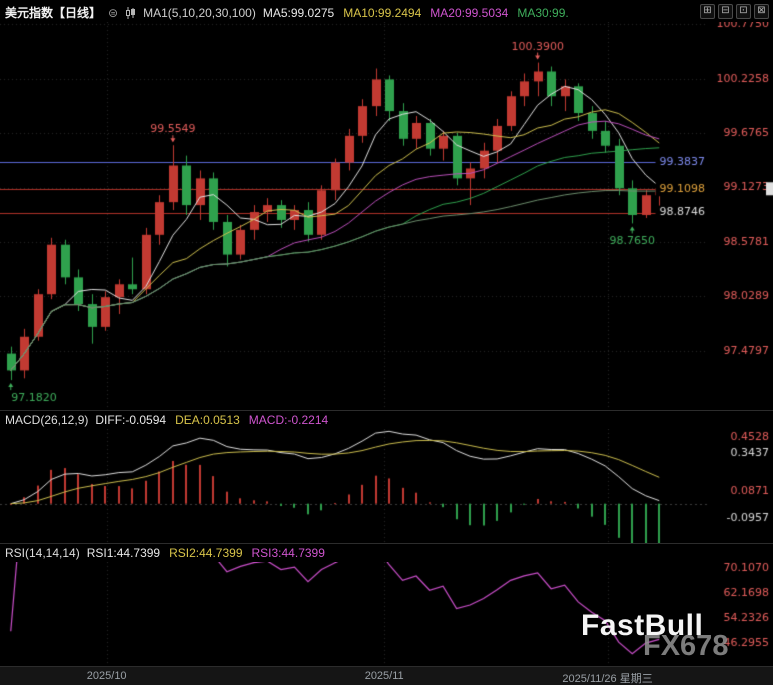 The width and height of the screenshot is (773, 685). Describe the element at coordinates (199, 12) in the screenshot. I see `ma-settings-label: MA1(5,10,20,30,100)` at that location.